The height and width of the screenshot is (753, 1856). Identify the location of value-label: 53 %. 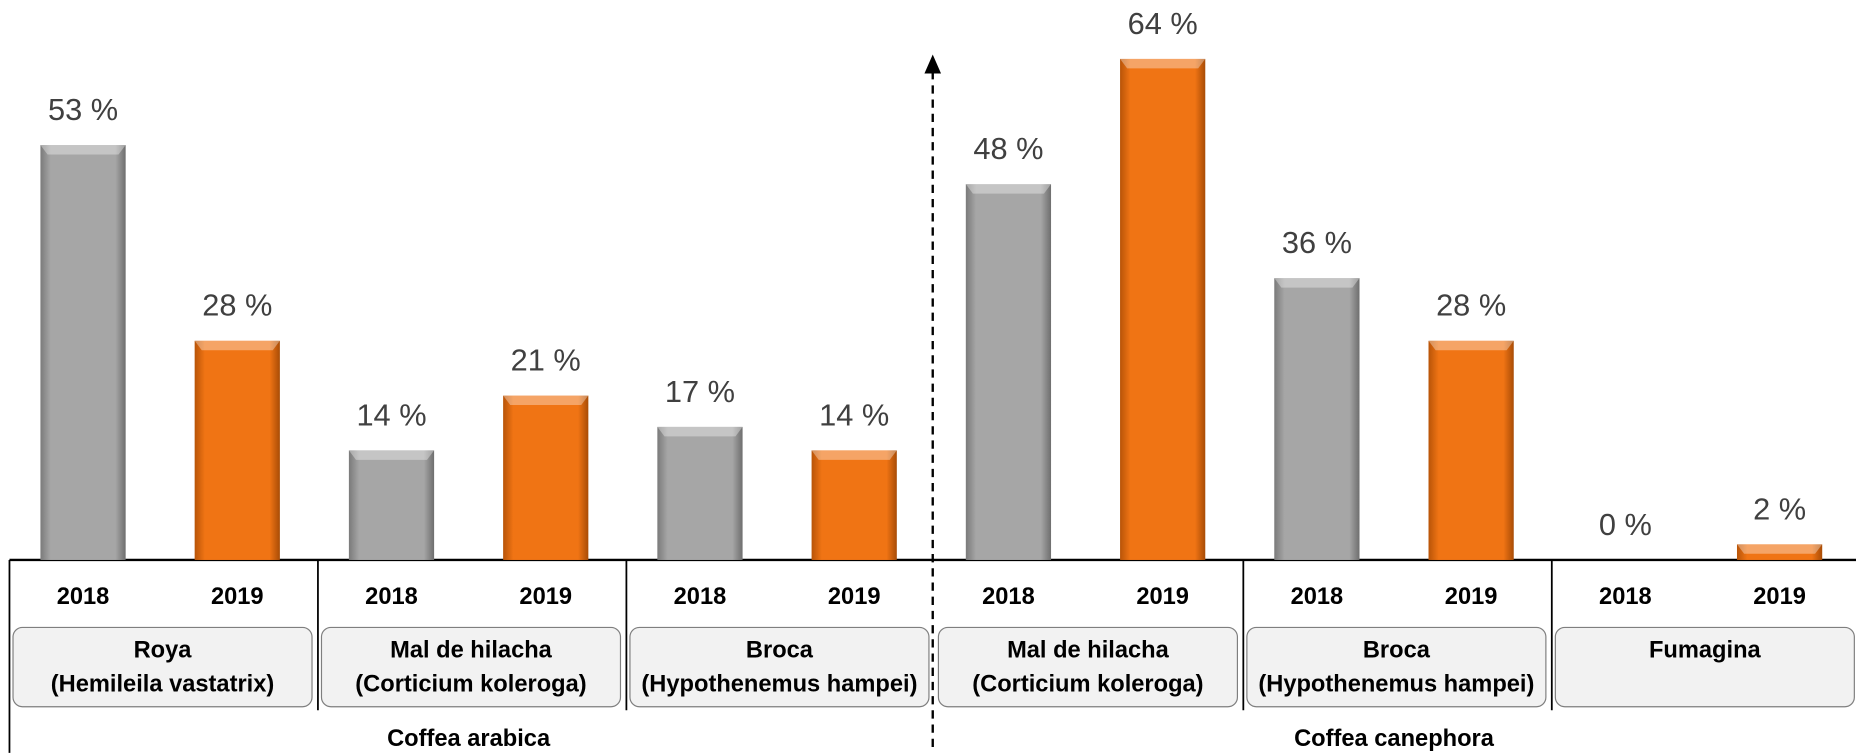
(83, 109).